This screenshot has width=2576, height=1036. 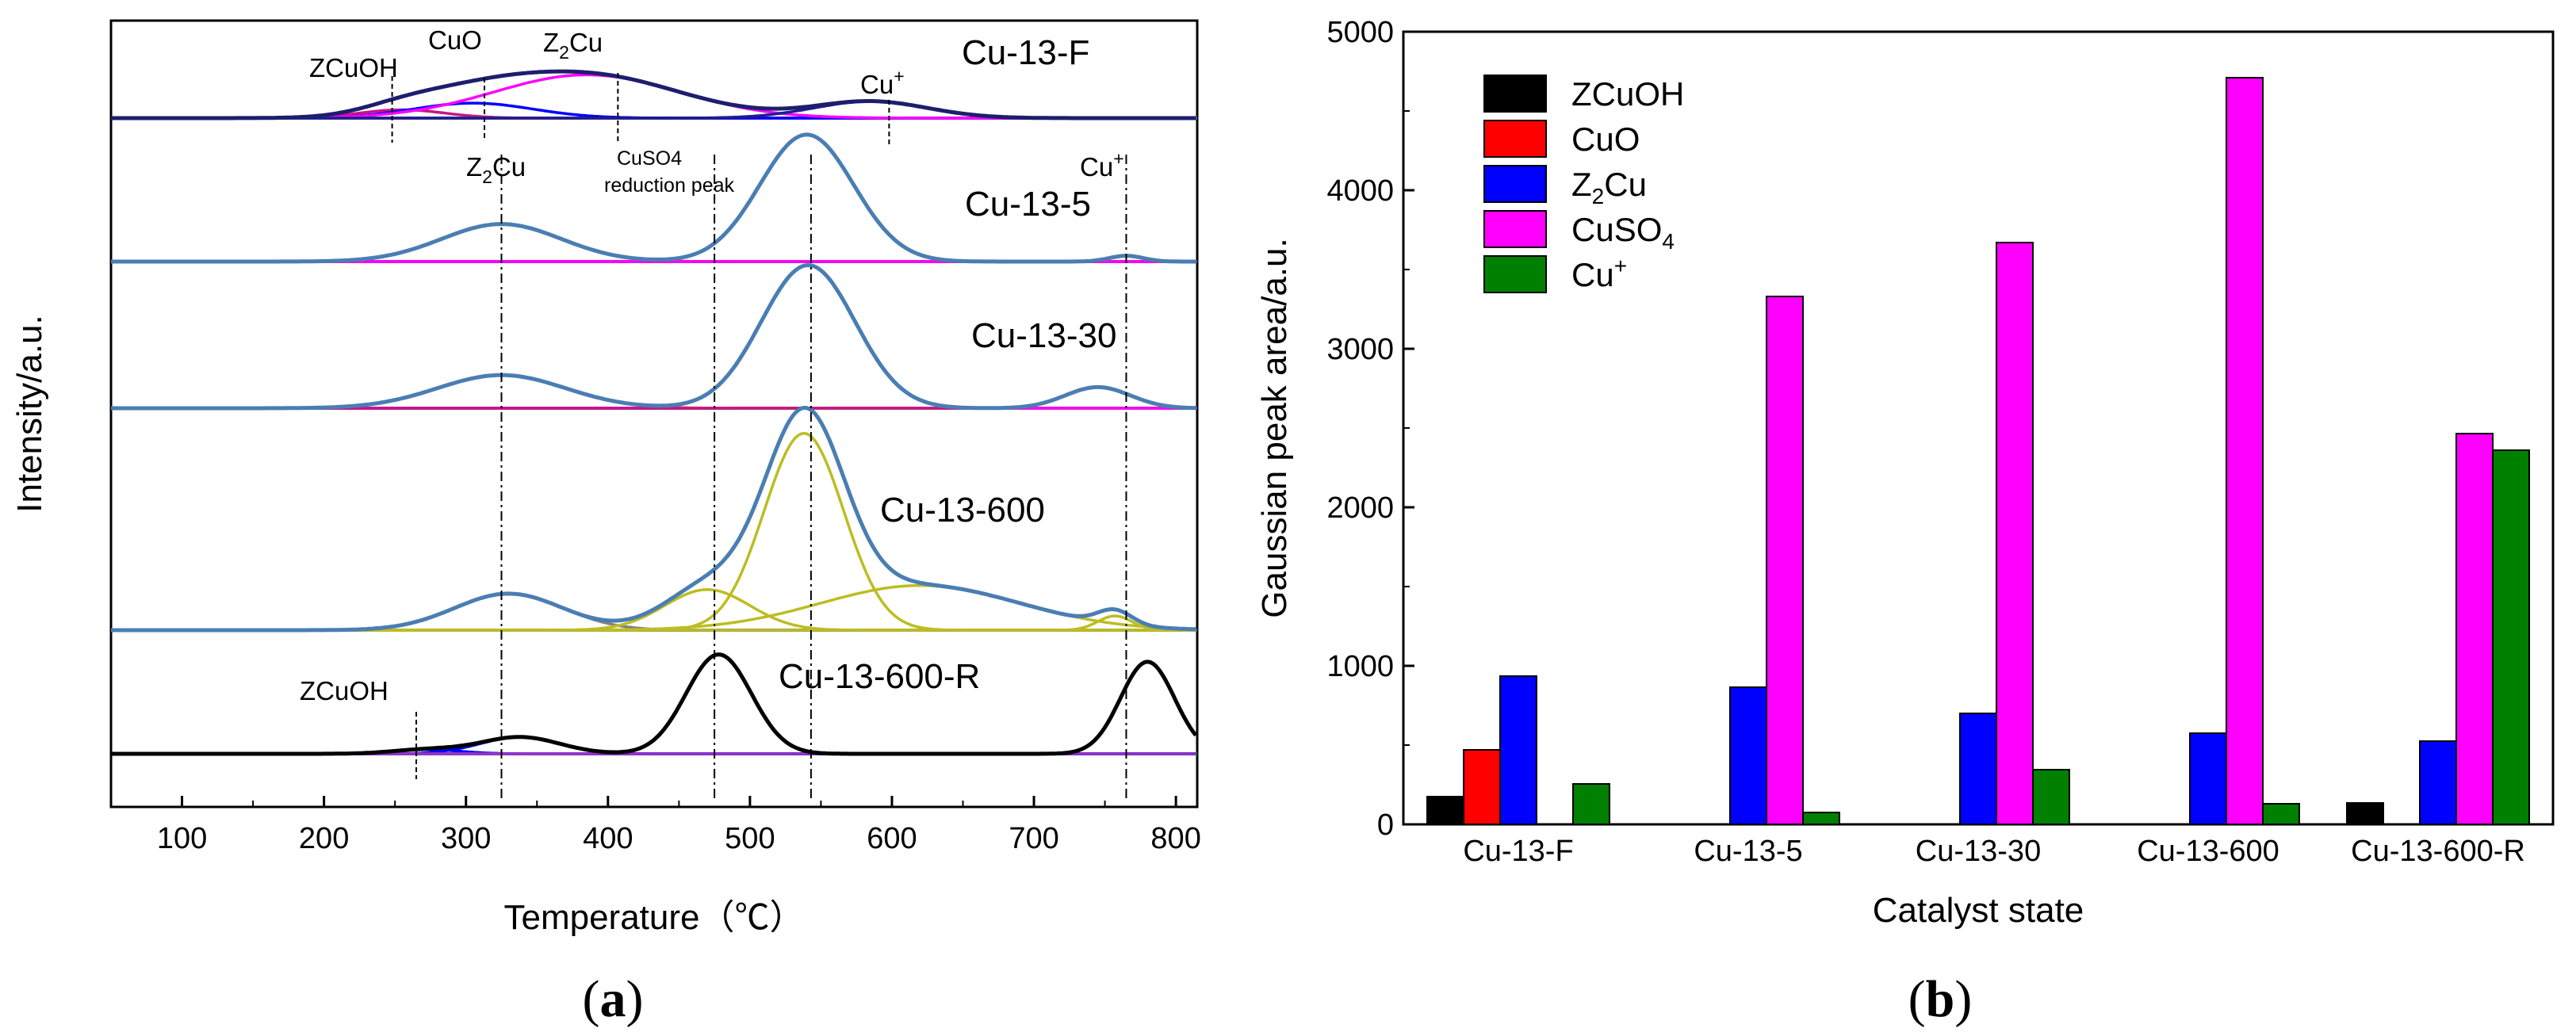 What do you see at coordinates (1518, 851) in the screenshot?
I see `x-tick-label-cu-13-f: Cu-13-F` at bounding box center [1518, 851].